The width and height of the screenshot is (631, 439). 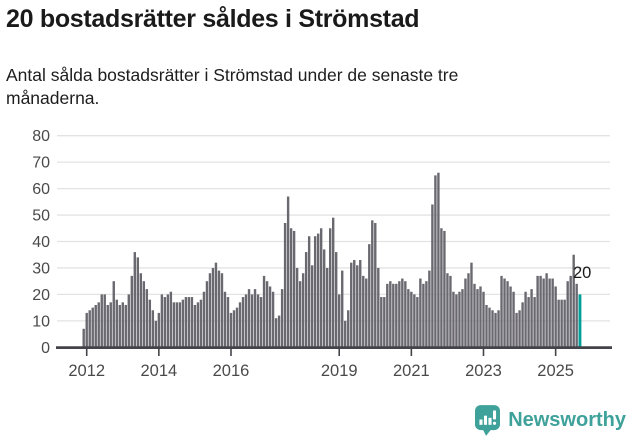 What do you see at coordinates (488, 420) in the screenshot?
I see `newsworthy-logo-icon` at bounding box center [488, 420].